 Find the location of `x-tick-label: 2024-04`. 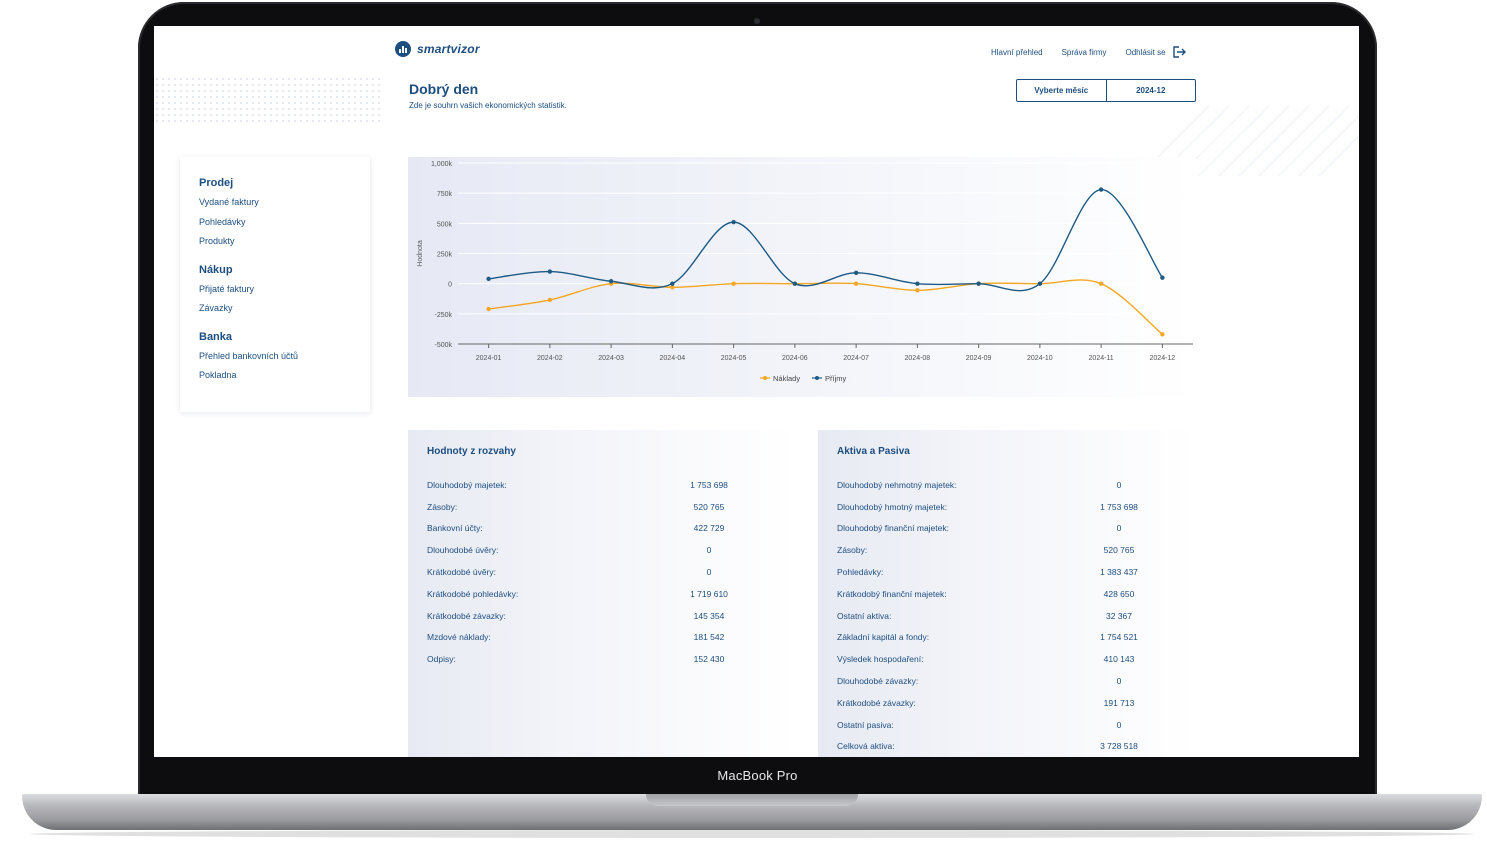

x-tick-label: 2024-04 is located at coordinates (673, 358).